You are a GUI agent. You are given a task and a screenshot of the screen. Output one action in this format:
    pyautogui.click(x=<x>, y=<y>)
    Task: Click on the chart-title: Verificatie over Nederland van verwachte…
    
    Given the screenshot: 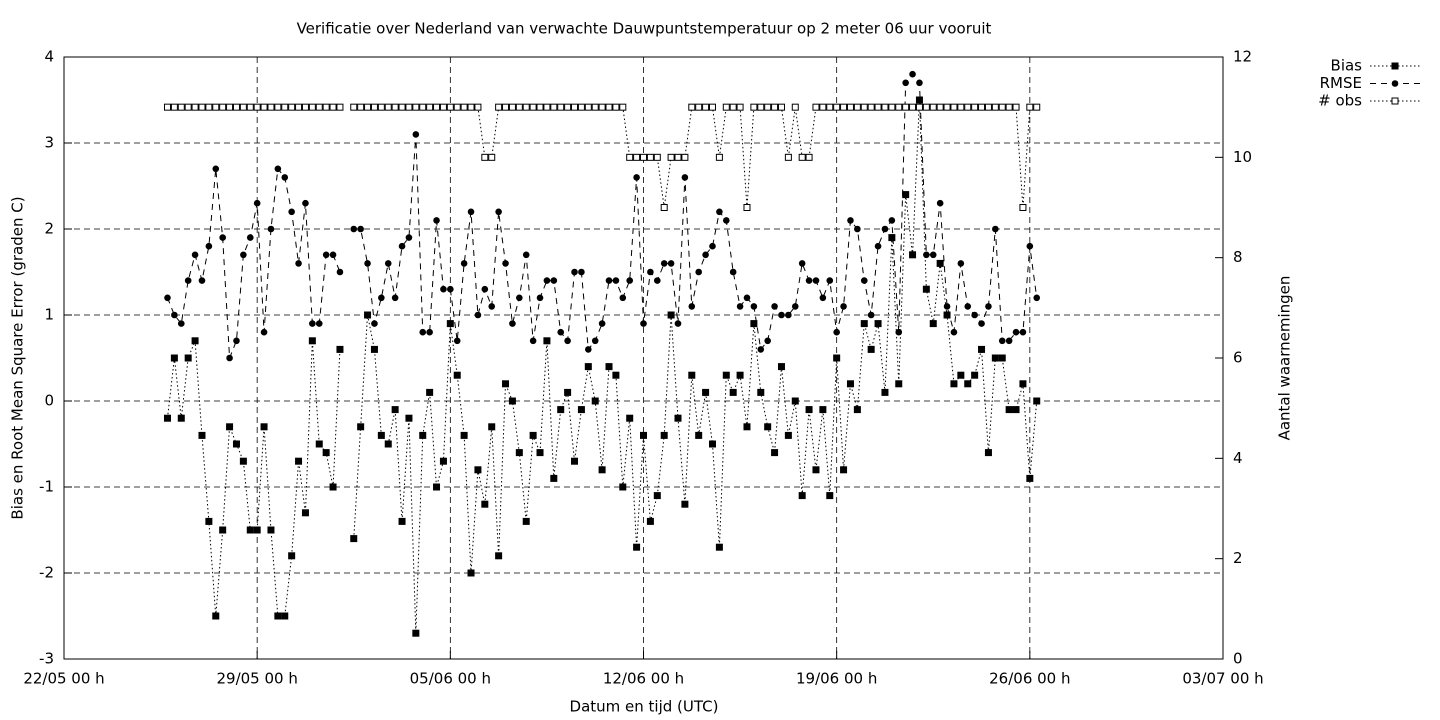 What is the action you would take?
    pyautogui.click(x=644, y=29)
    